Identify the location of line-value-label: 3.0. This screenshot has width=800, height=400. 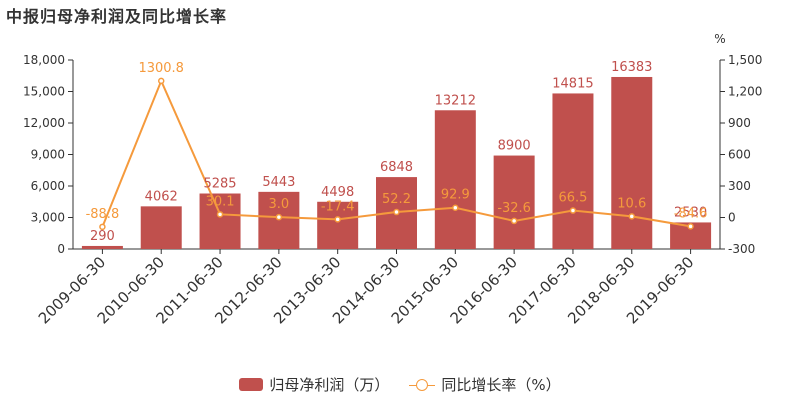
(279, 204).